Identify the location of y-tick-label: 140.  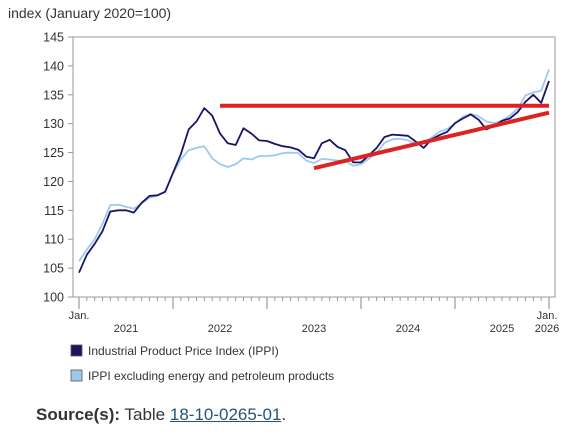
(53, 66).